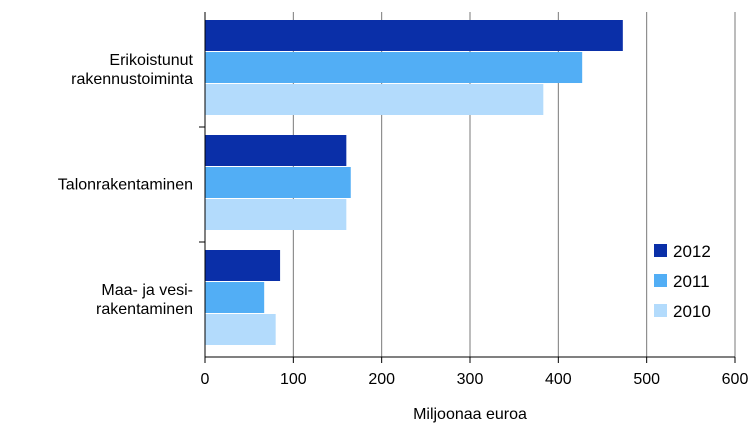 Image resolution: width=751 pixels, height=432 pixels. What do you see at coordinates (692, 311) in the screenshot?
I see `legend-label: 2010` at bounding box center [692, 311].